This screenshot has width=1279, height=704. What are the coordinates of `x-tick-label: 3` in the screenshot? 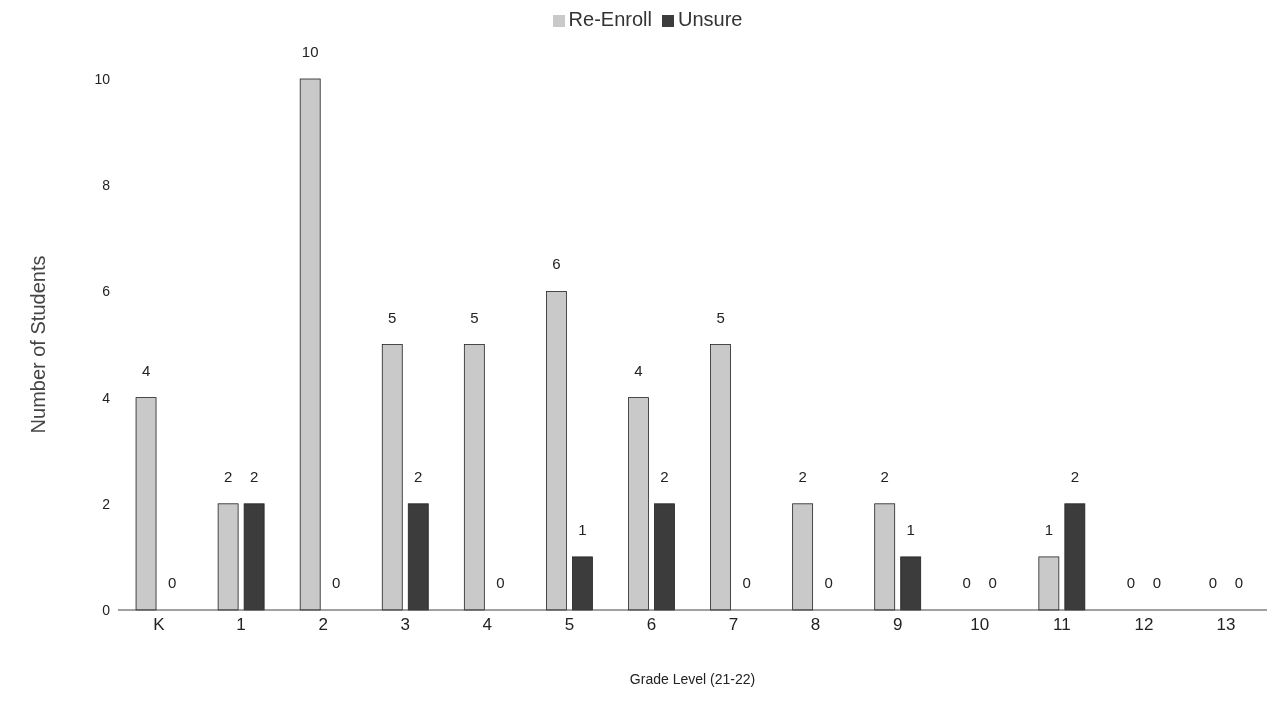 It's located at (405, 625).